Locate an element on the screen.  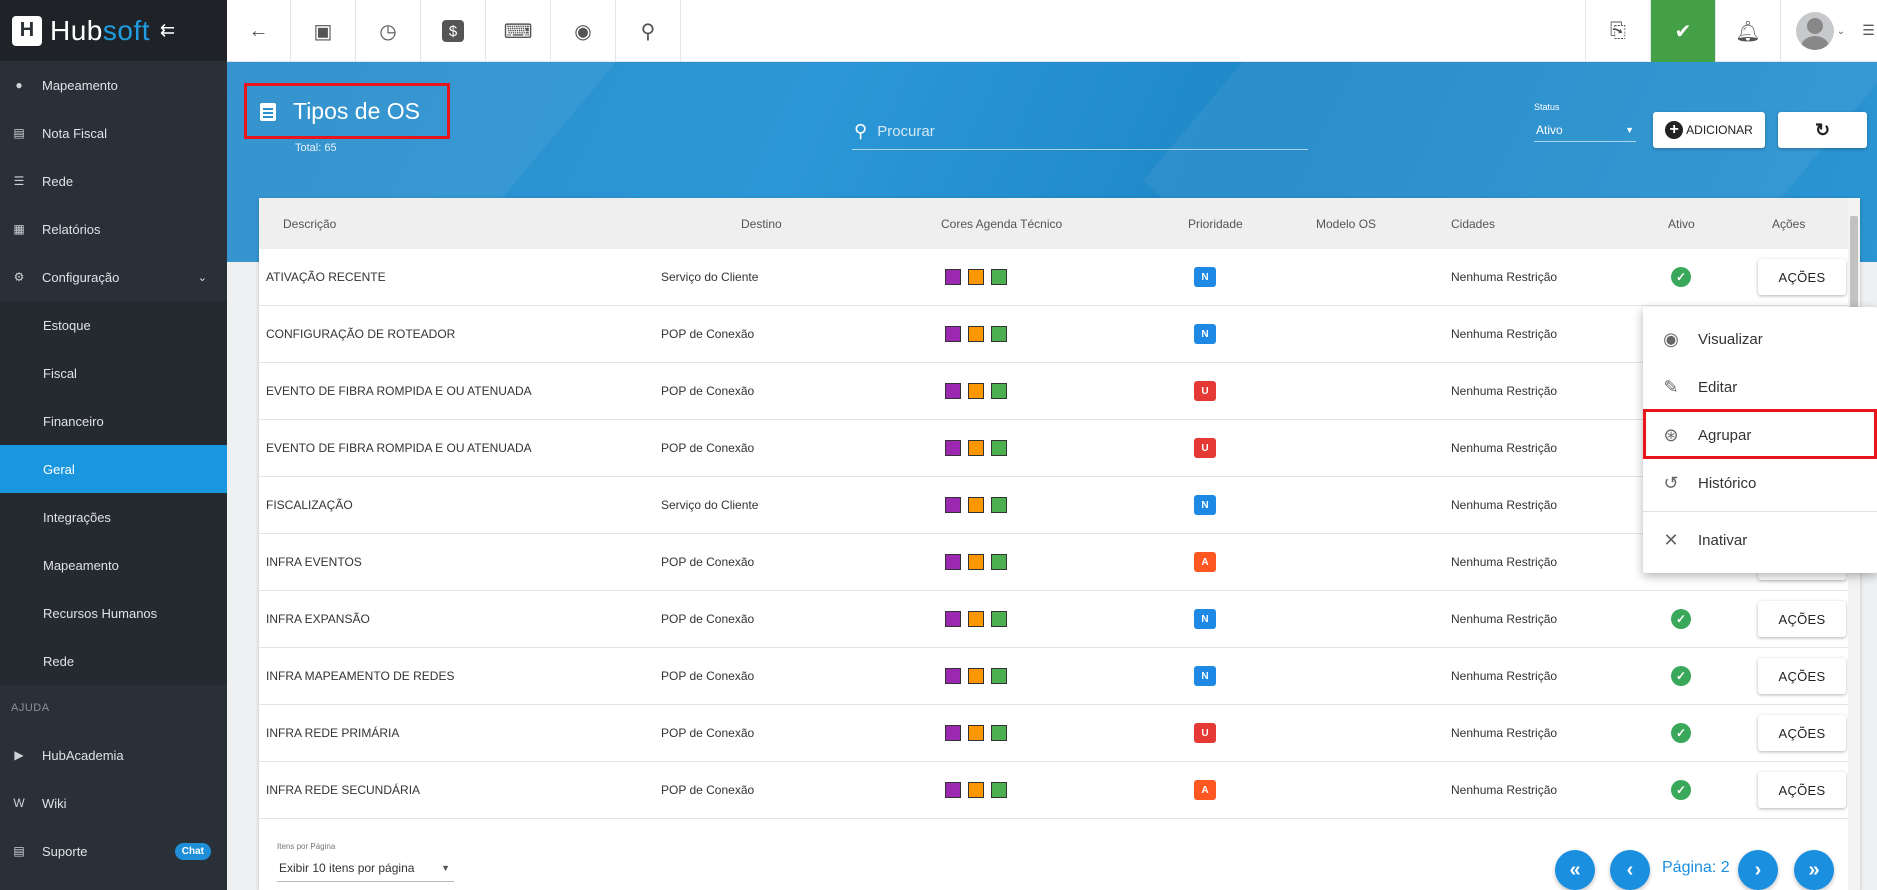
refresh-button: ↻ is located at coordinates (1822, 130).